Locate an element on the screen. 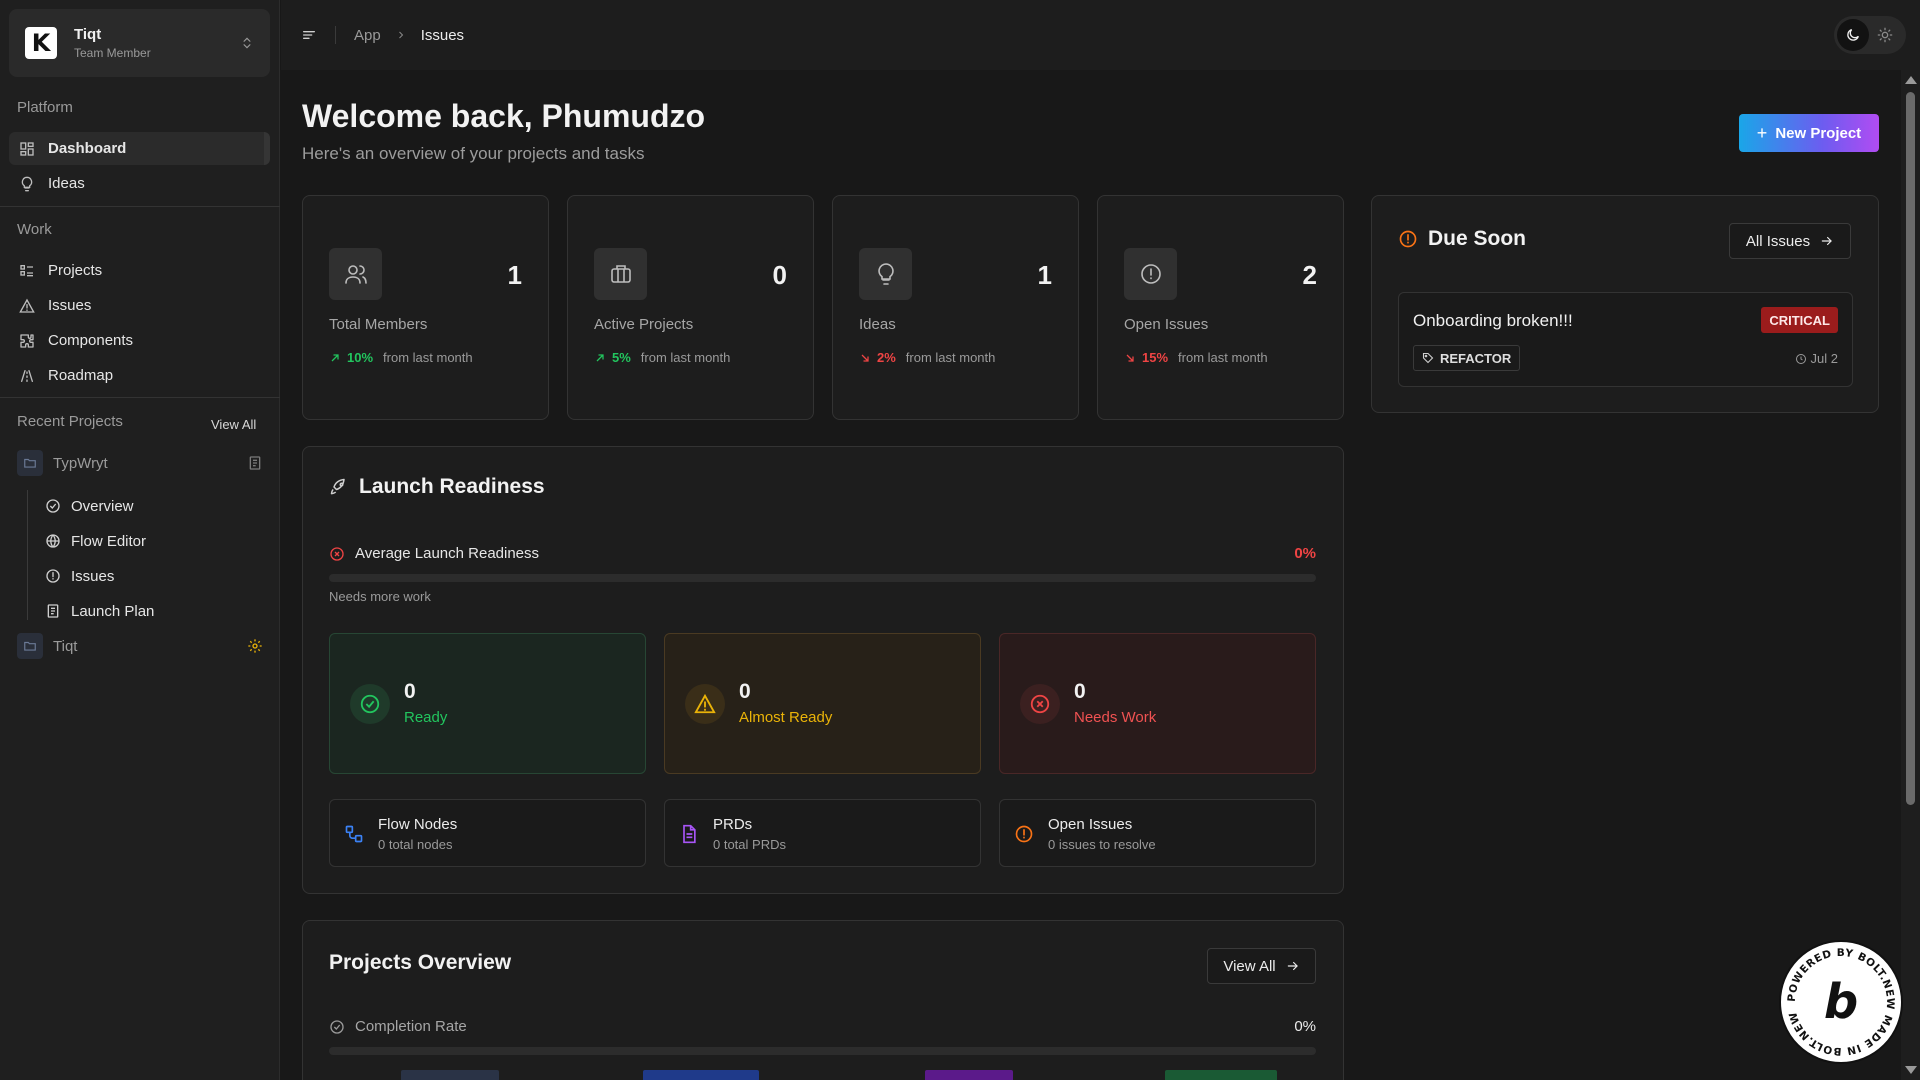 Image resolution: width=1920 pixels, height=1080 pixels. subnav-overview: Overview is located at coordinates (89, 506).